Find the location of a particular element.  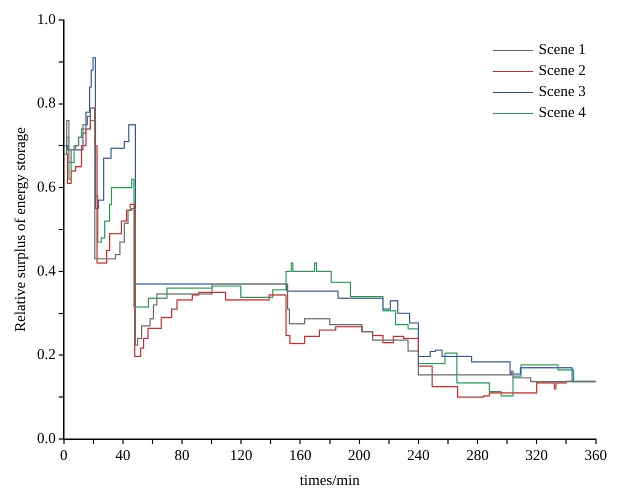

x-tick-label: 120 is located at coordinates (241, 456).